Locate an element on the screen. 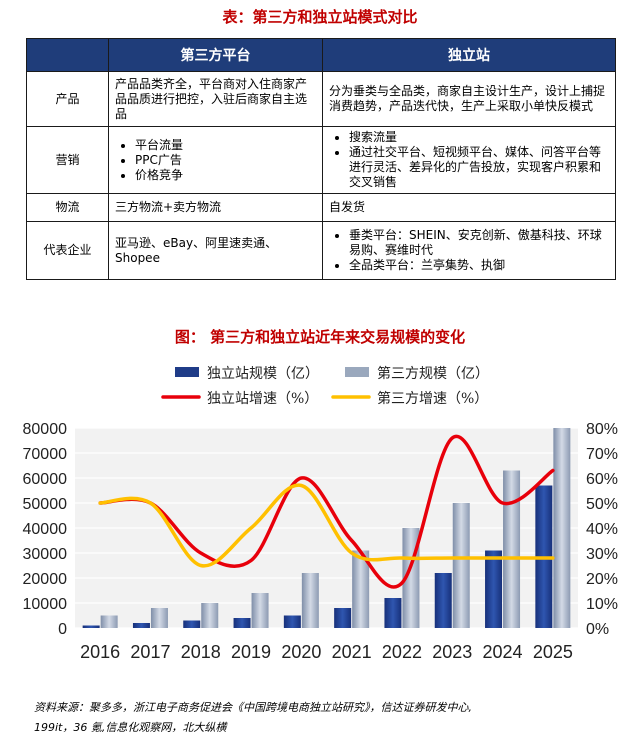  cell-third-product: 产品品类齐全，平台商对入住商家产品品质进行把控，入驻后商家自主选品 is located at coordinates (215, 99).